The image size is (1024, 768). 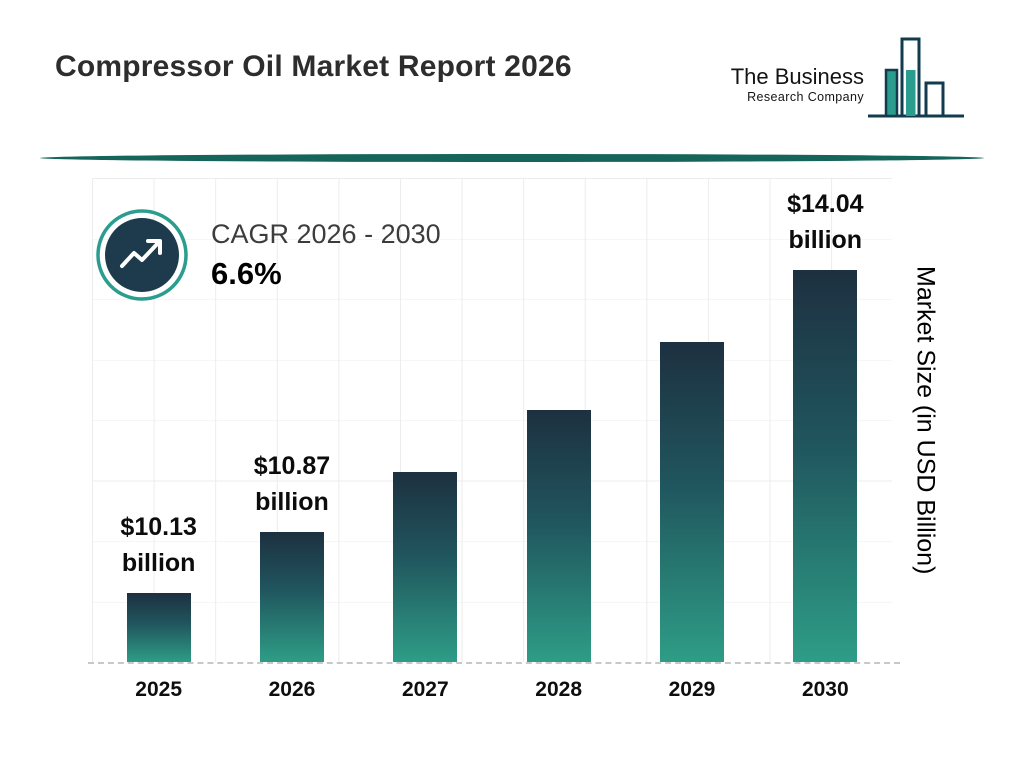 What do you see at coordinates (246, 273) in the screenshot?
I see `cagr-value: 6.6%` at bounding box center [246, 273].